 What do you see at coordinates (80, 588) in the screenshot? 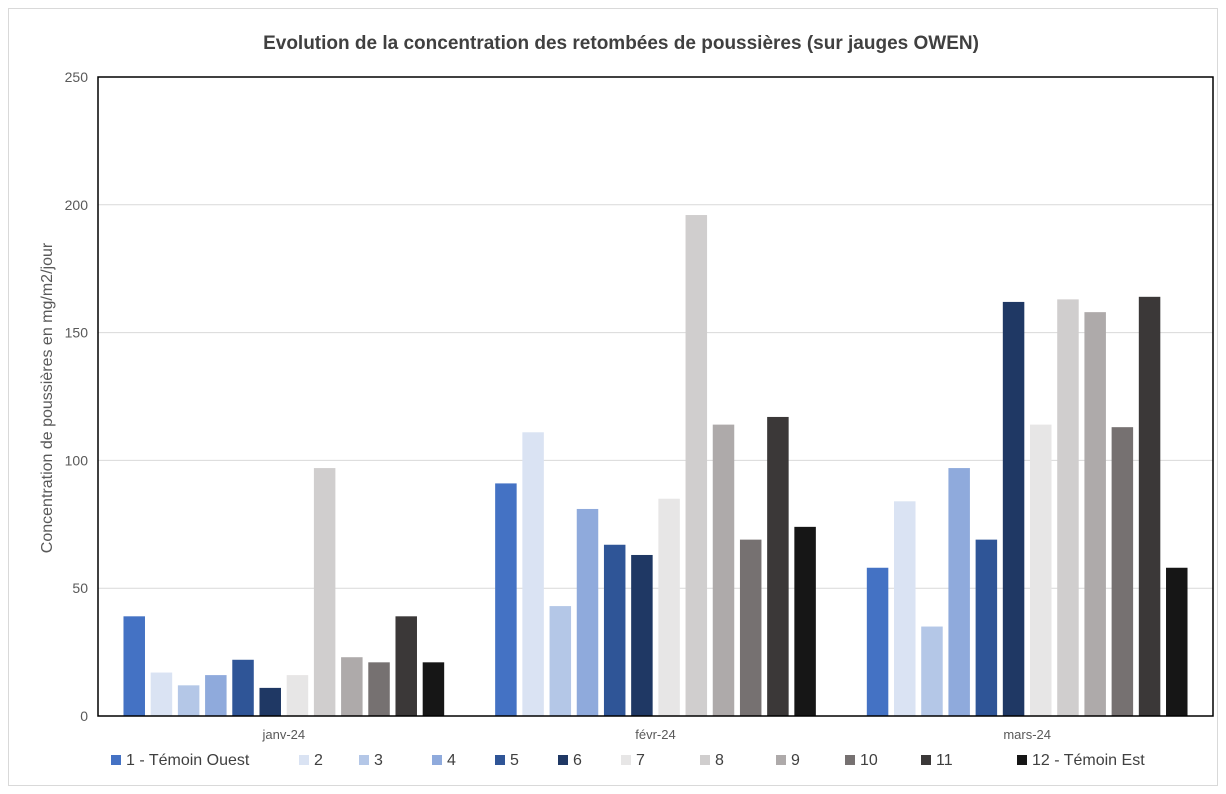
I see `y-tick-label: 50` at bounding box center [80, 588].